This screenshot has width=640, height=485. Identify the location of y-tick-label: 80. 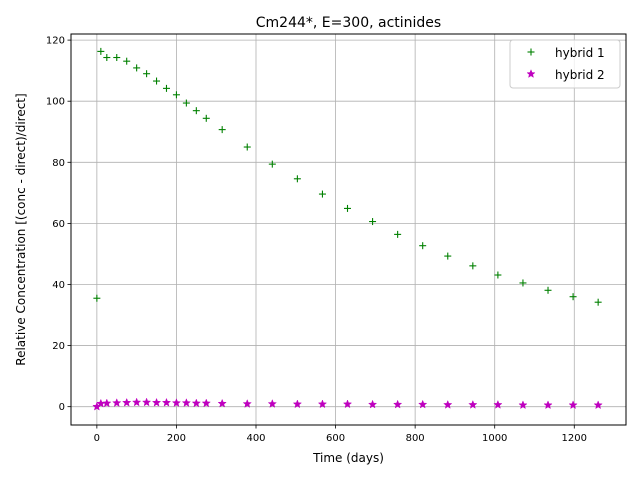
(58, 163).